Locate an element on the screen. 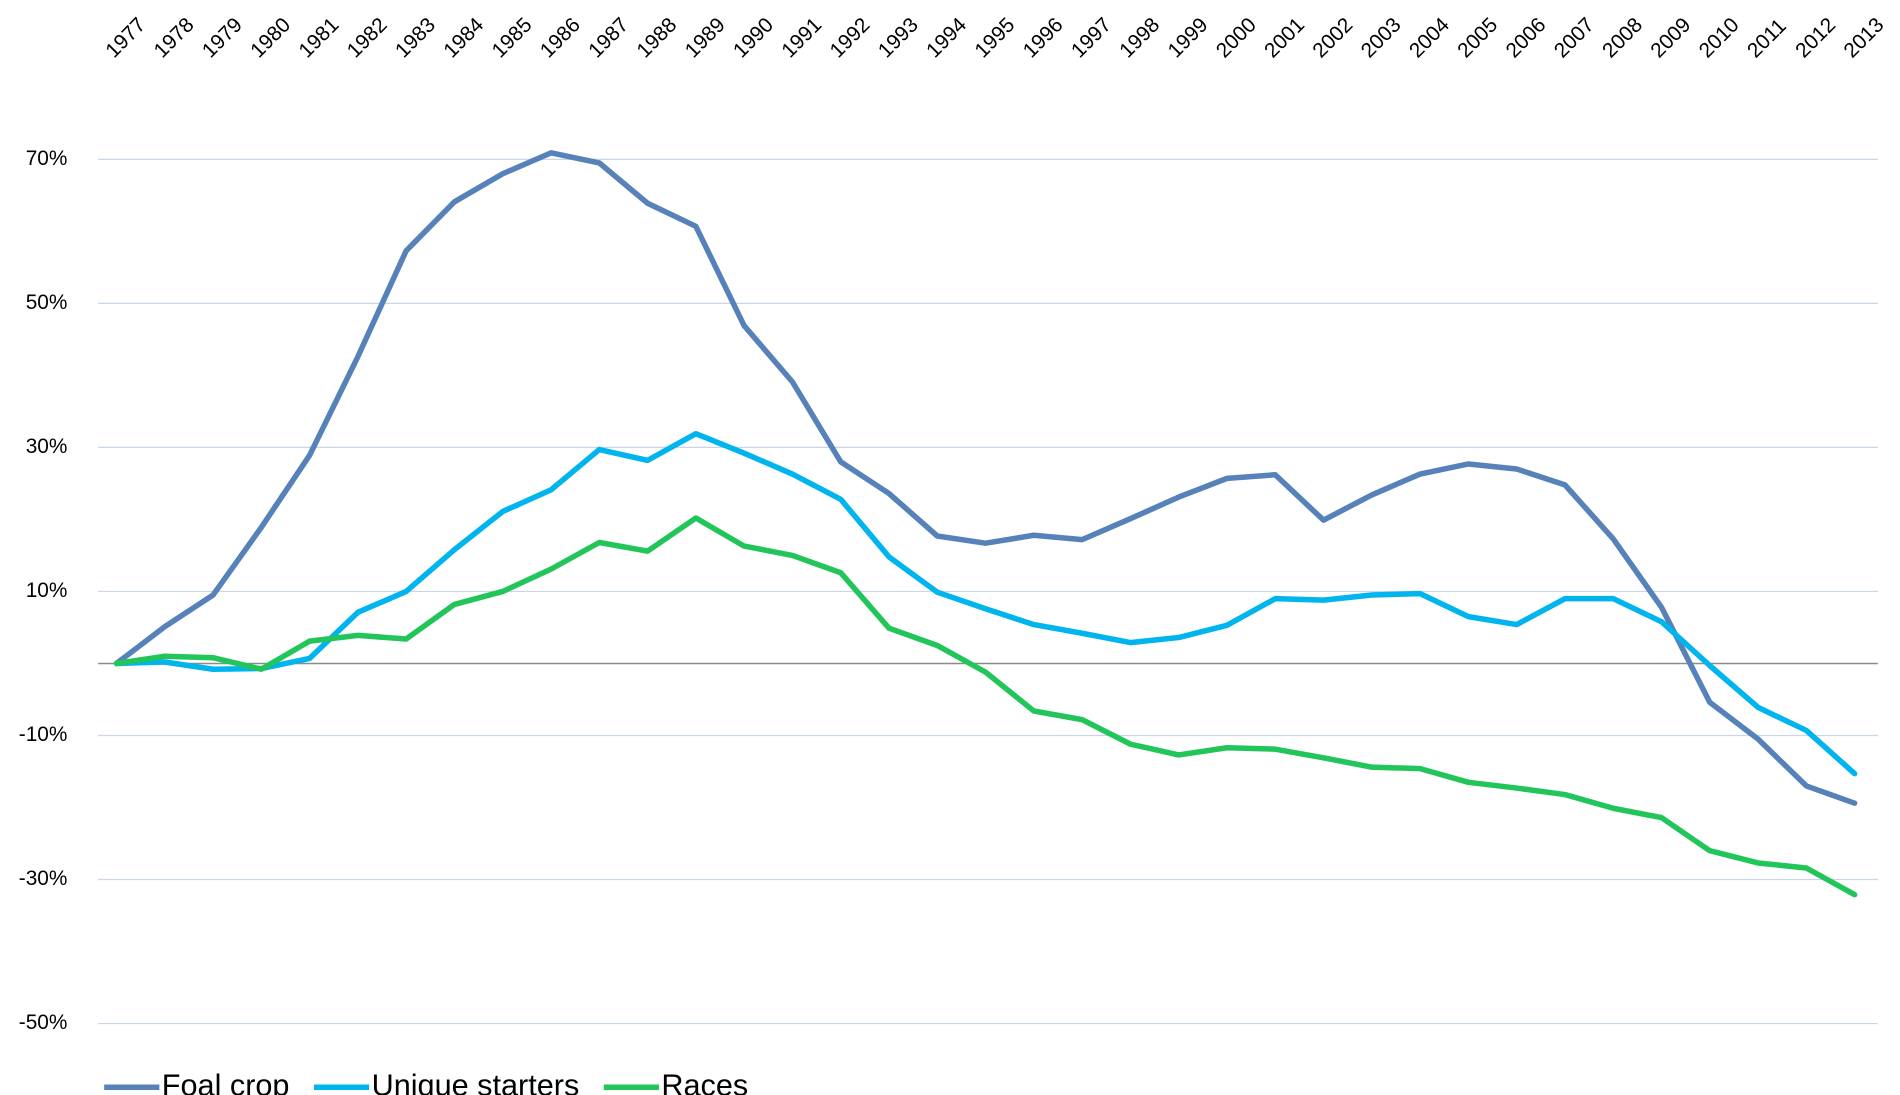 Image resolution: width=1900 pixels, height=1095 pixels. x-tick-label: 1995 is located at coordinates (994, 37).